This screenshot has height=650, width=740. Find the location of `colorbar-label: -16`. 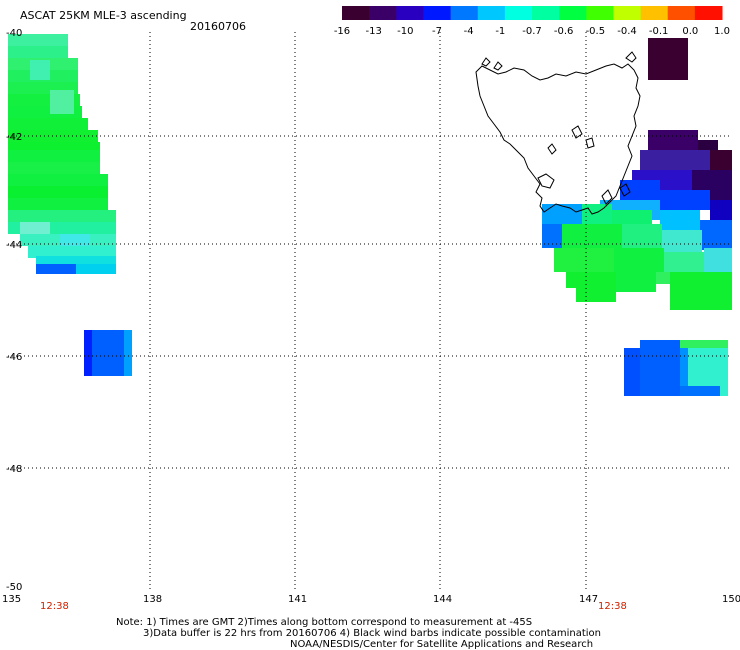

colorbar-label: -16 is located at coordinates (342, 31).